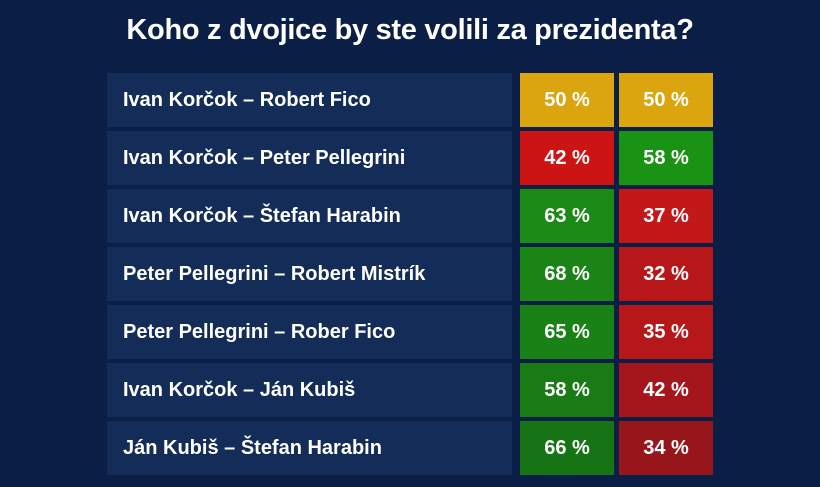  I want to click on first-candidate-value: 50 %, so click(567, 100).